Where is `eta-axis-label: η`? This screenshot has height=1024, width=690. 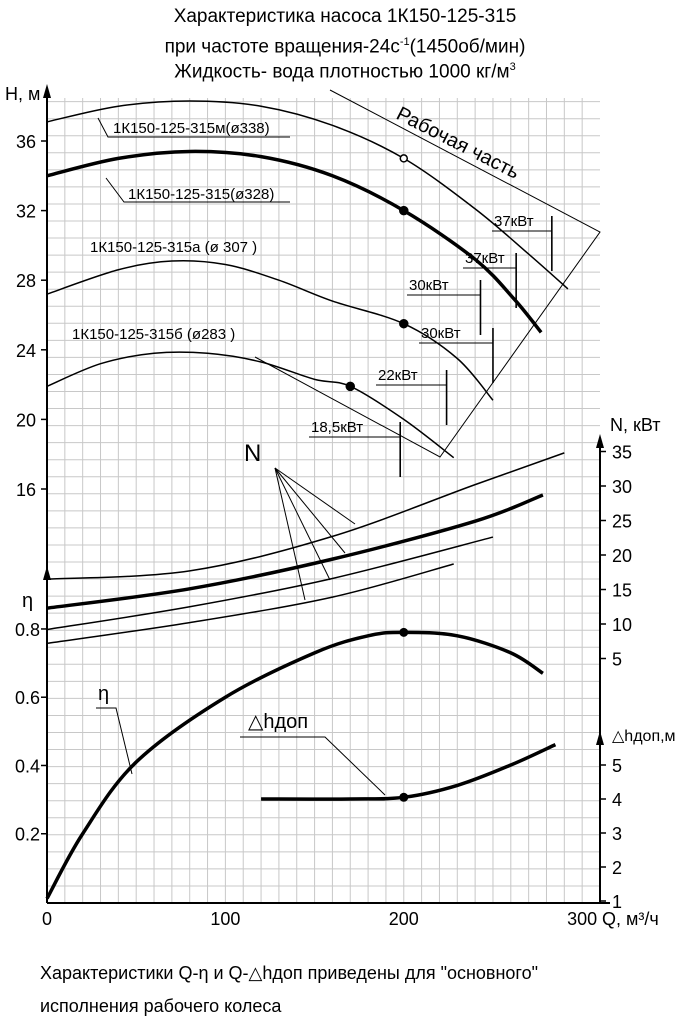
eta-axis-label: η is located at coordinates (27, 601).